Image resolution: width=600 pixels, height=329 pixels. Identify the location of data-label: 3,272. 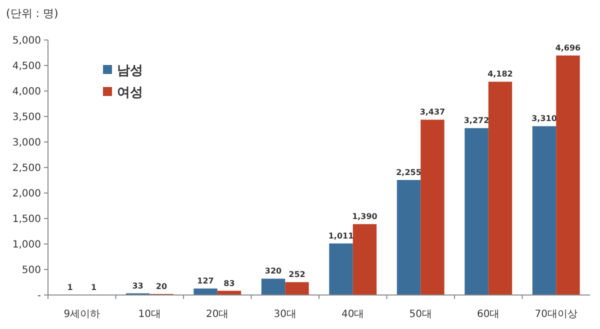
(477, 121).